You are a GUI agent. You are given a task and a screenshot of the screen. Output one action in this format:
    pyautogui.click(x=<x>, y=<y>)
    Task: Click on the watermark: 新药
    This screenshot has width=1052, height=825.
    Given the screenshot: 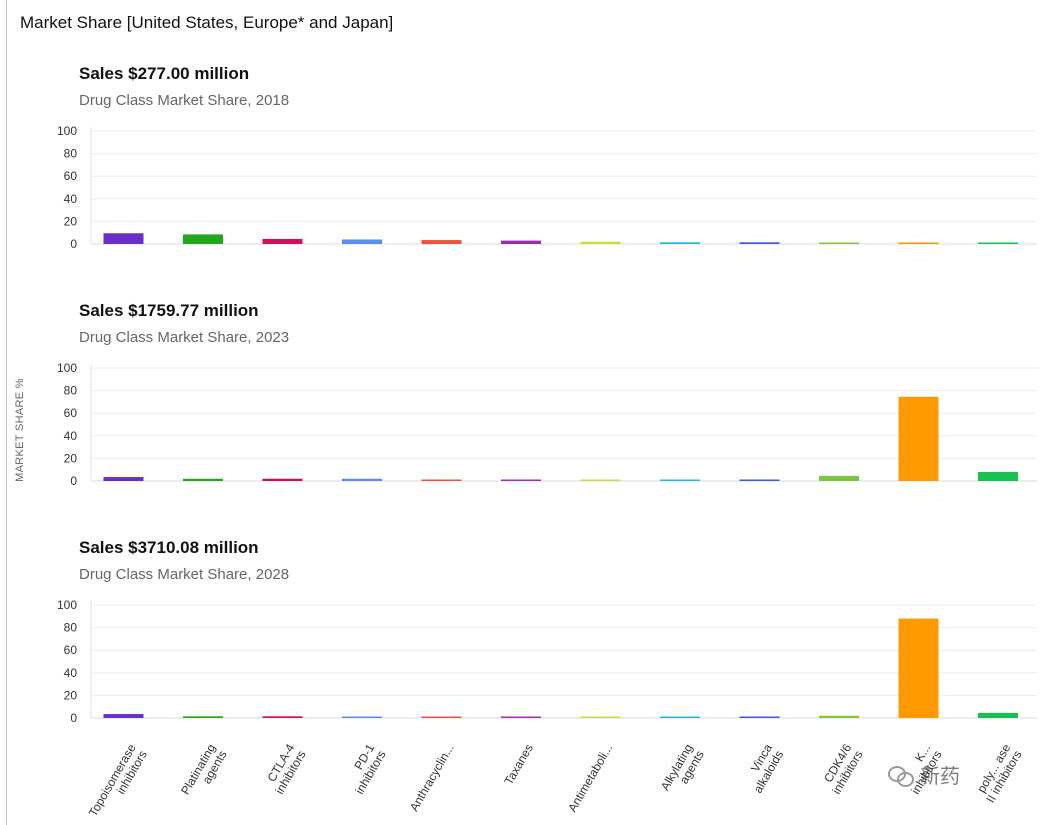 What is the action you would take?
    pyautogui.click(x=924, y=774)
    